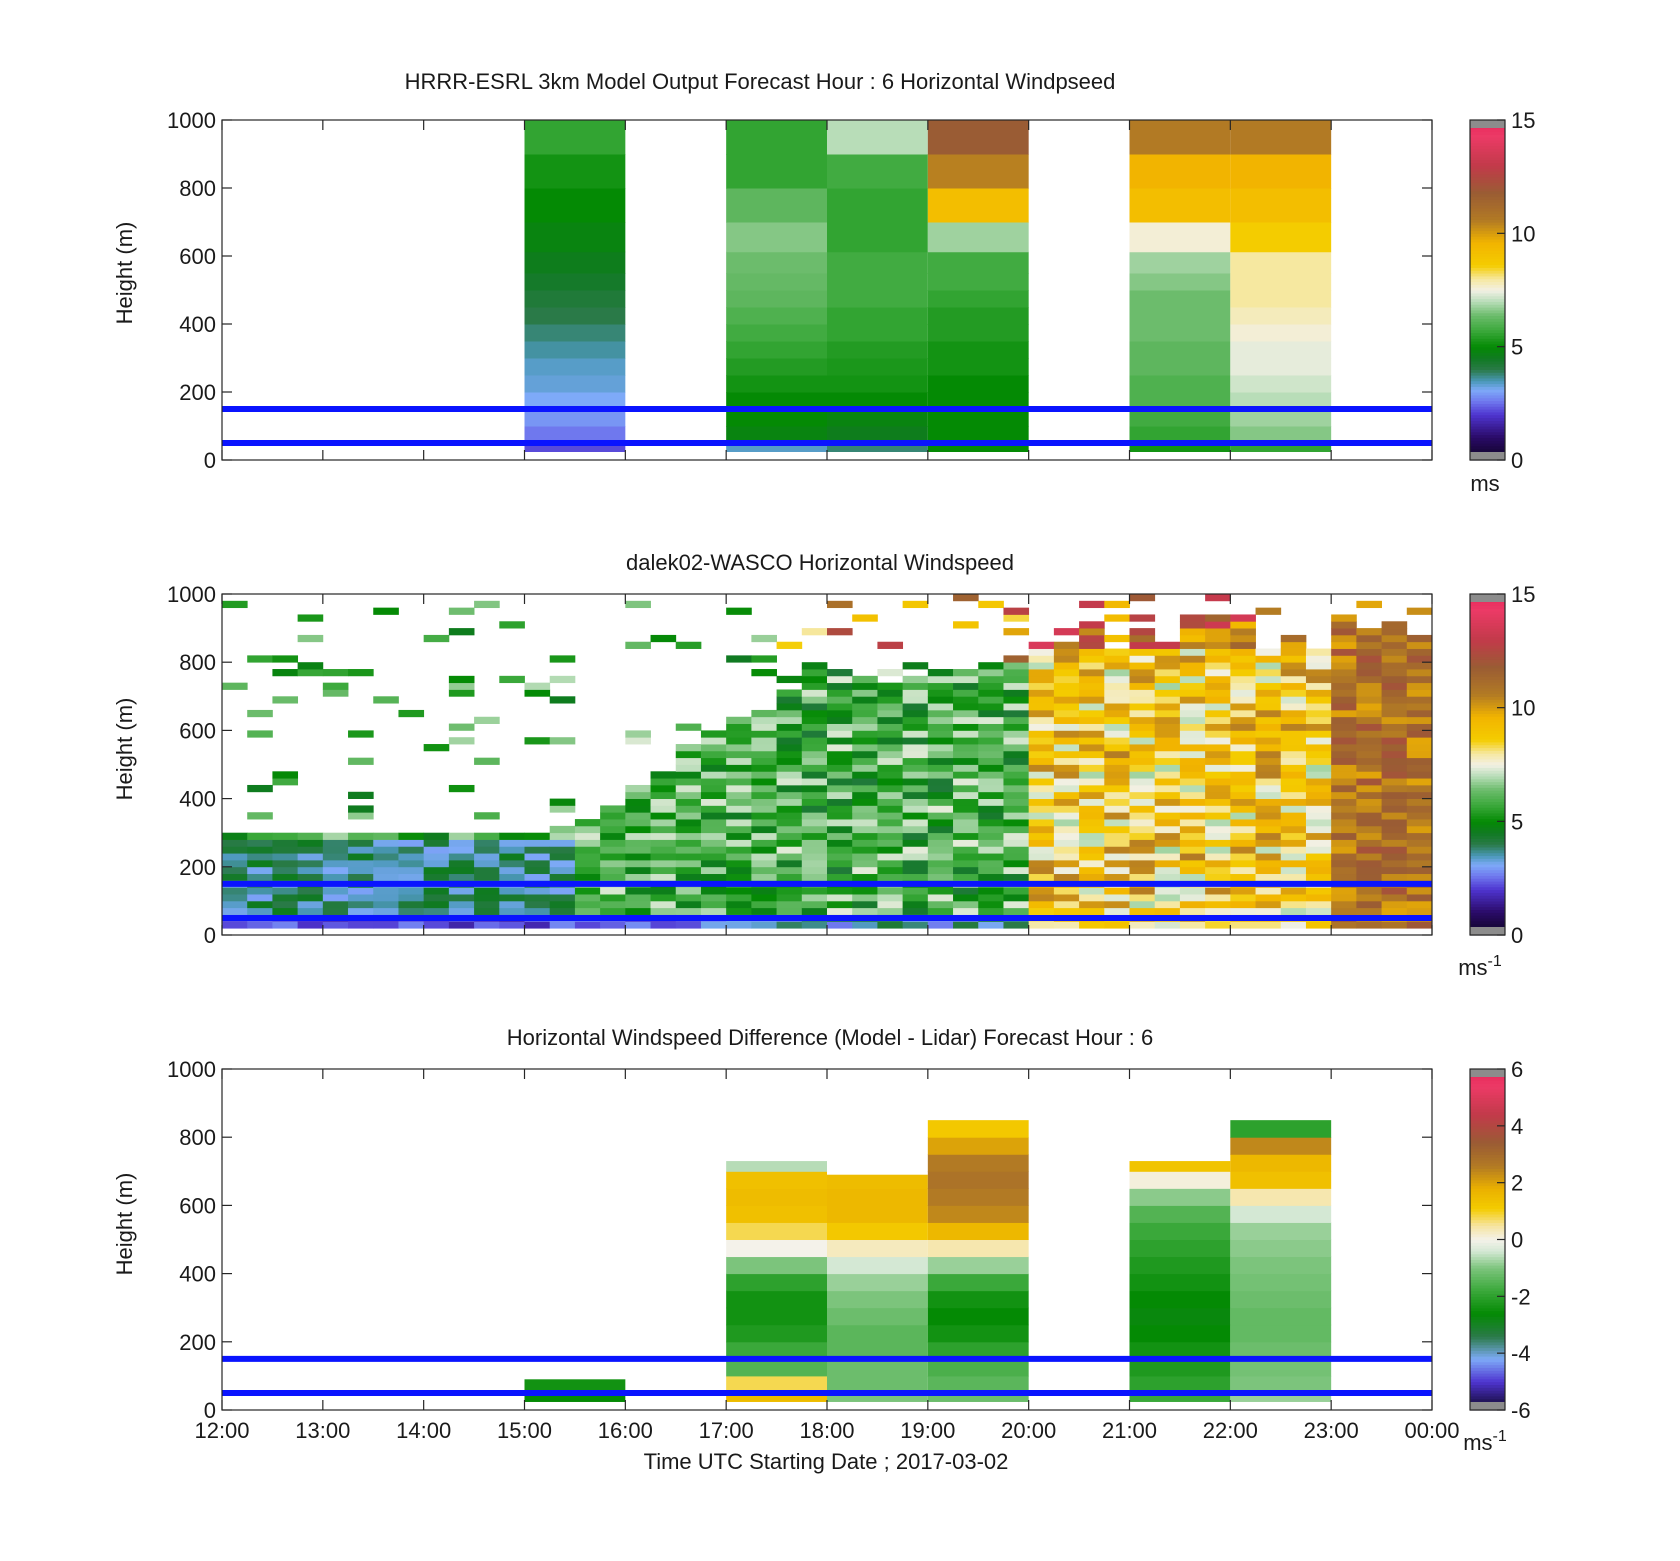  Describe the element at coordinates (124, 1224) in the screenshot. I see `y-axis-label: Height (m)` at that location.